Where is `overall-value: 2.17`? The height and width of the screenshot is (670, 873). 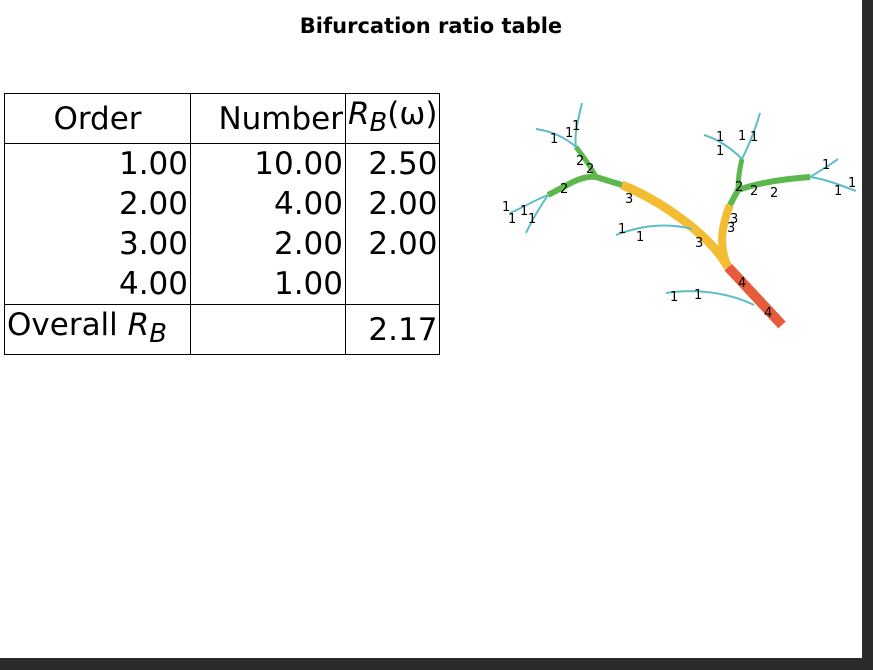 overall-value: 2.17 is located at coordinates (393, 330).